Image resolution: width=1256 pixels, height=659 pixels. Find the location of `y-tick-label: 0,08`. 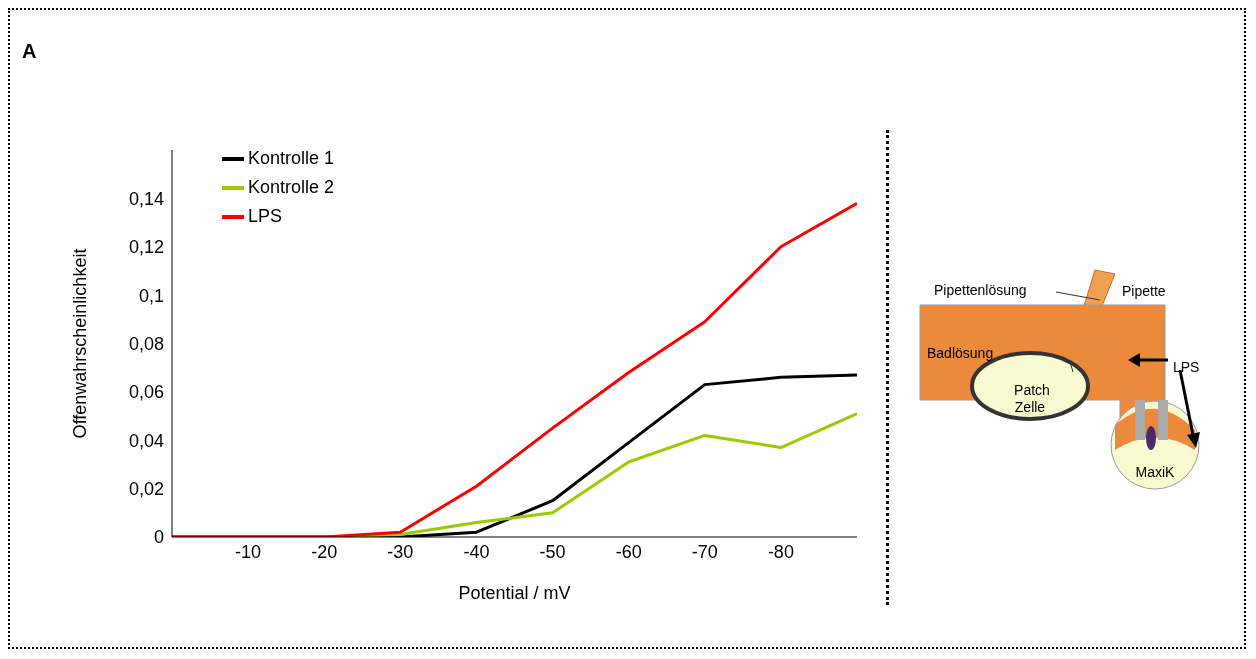

y-tick-label: 0,08 is located at coordinates (146, 343).